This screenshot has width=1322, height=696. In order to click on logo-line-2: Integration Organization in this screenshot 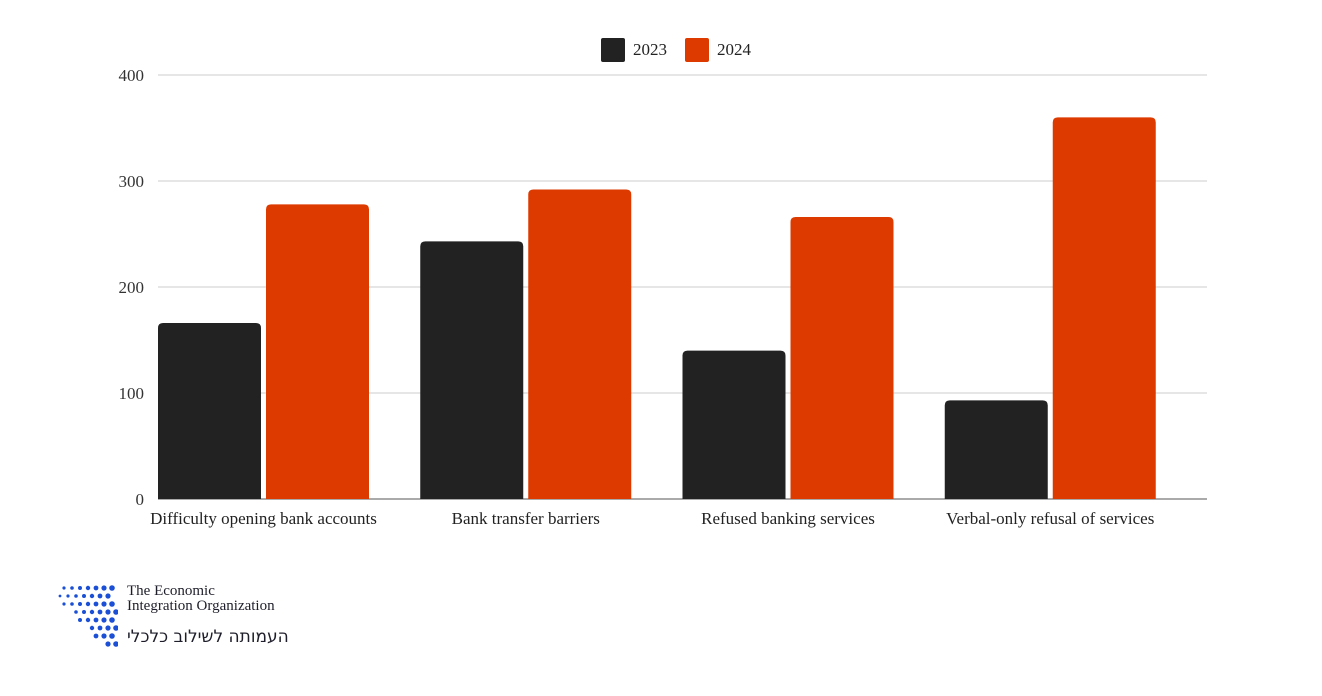, I will do `click(201, 606)`.